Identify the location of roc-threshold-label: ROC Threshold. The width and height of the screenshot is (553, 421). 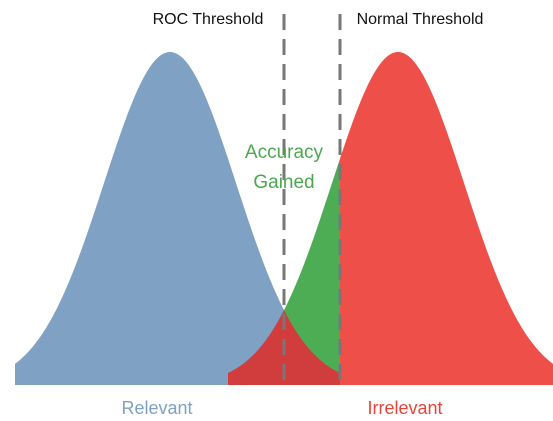
(208, 19).